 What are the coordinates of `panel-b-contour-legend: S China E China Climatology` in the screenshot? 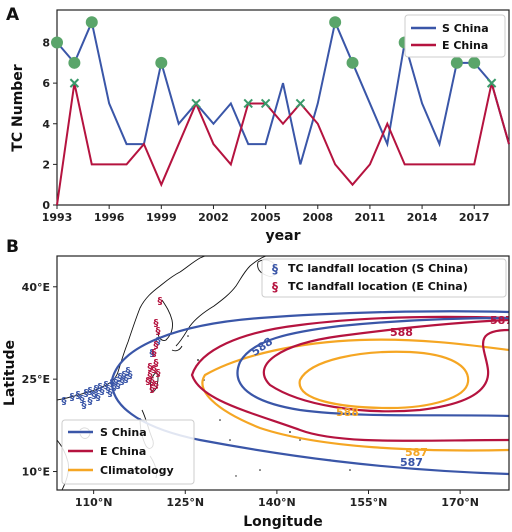 It's located at (128, 452).